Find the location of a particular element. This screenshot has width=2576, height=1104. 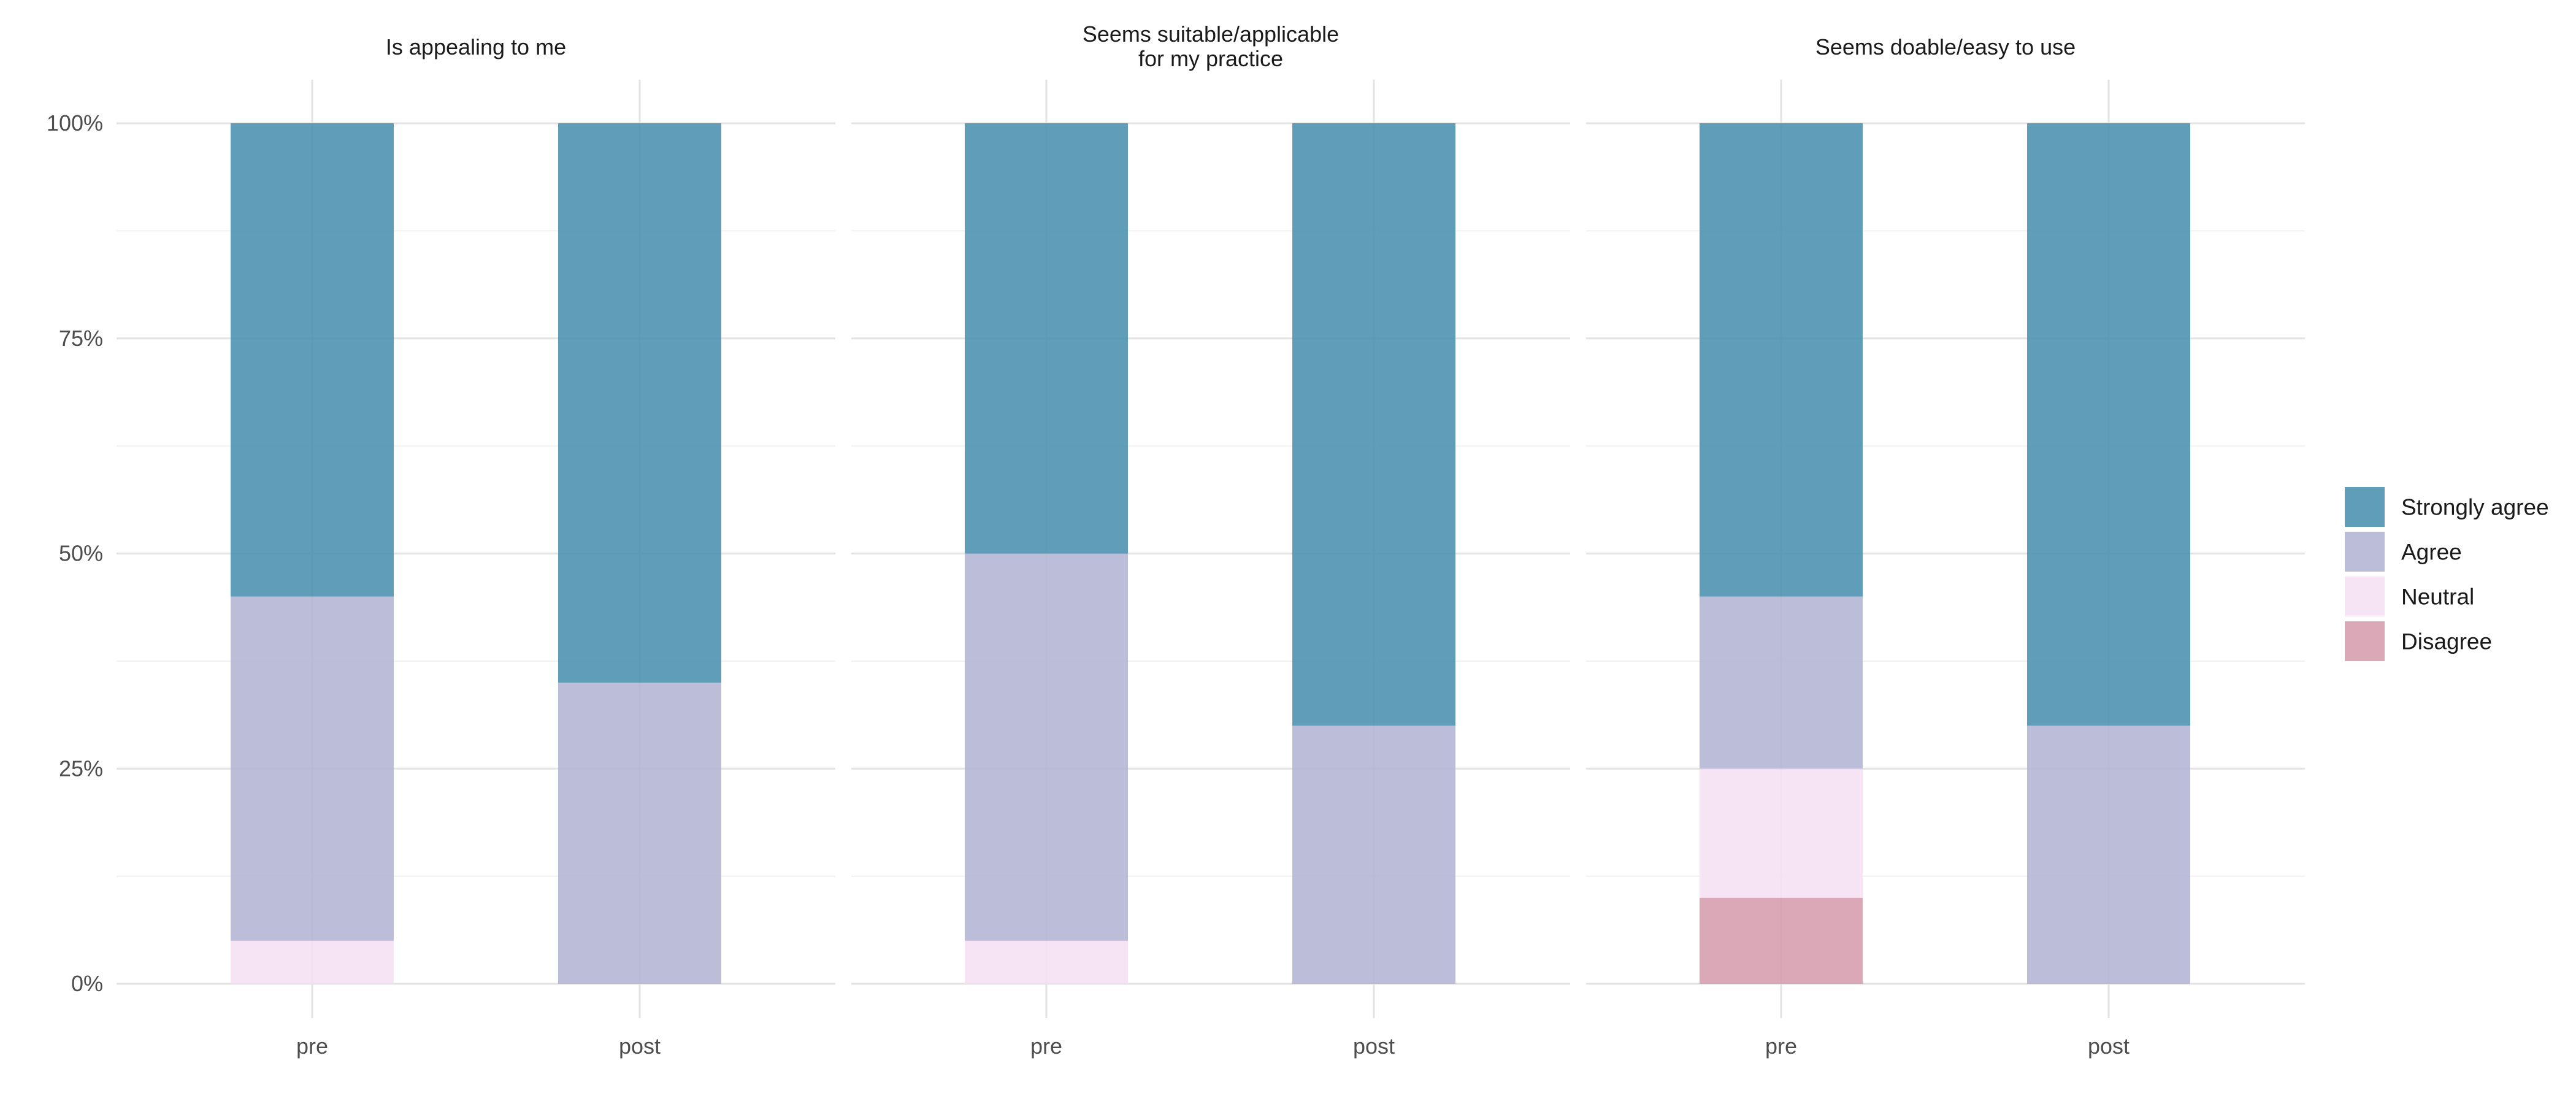

y-tick-label: 0% is located at coordinates (87, 983).